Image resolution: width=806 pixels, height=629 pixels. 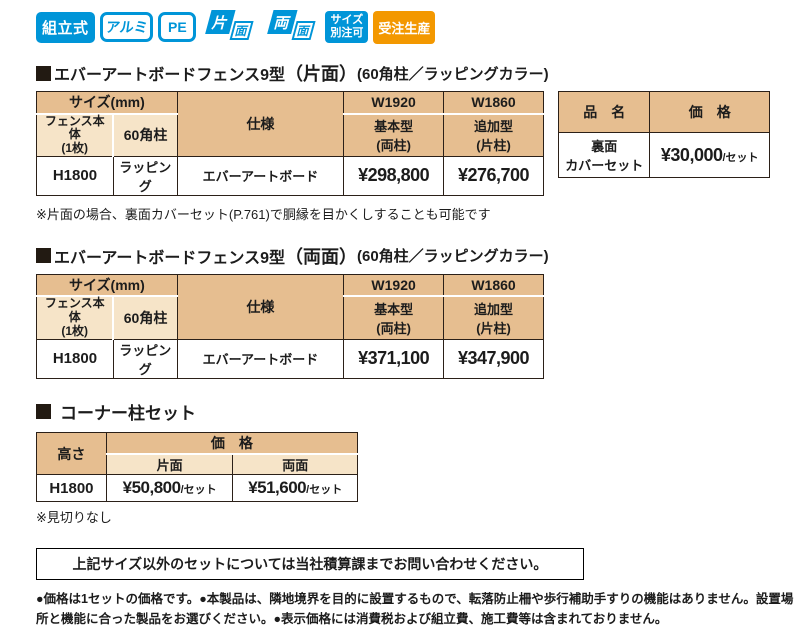 I want to click on row-price-w1860: ¥347,900, so click(x=493, y=358).